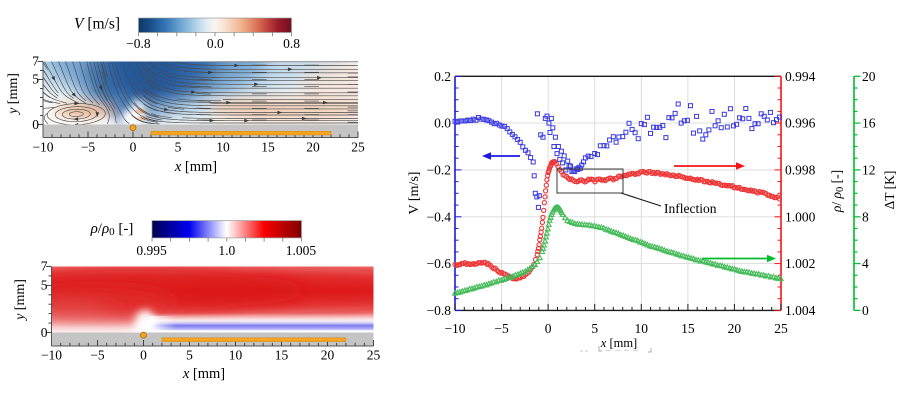 Image resolution: width=904 pixels, height=402 pixels. Describe the element at coordinates (151, 250) in the screenshot. I see `svg-text: 0.995` at that location.